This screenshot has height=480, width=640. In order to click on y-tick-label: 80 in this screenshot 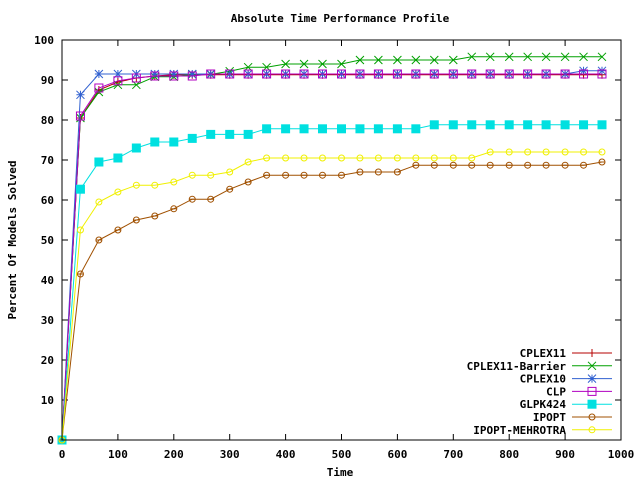, I will do `click(47, 120)`.